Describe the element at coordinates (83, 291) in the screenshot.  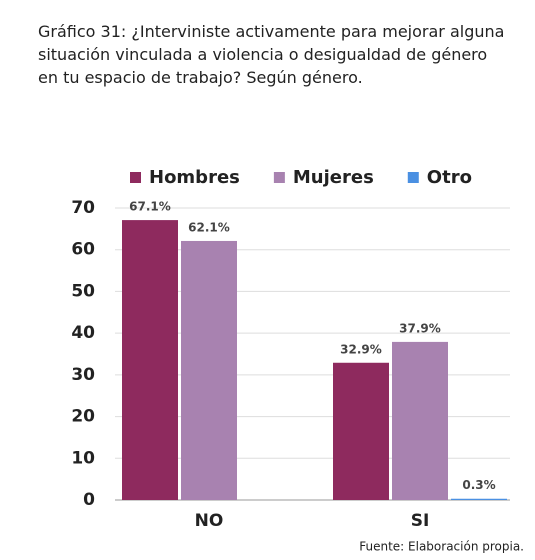
I see `y-tick-label: 50` at that location.